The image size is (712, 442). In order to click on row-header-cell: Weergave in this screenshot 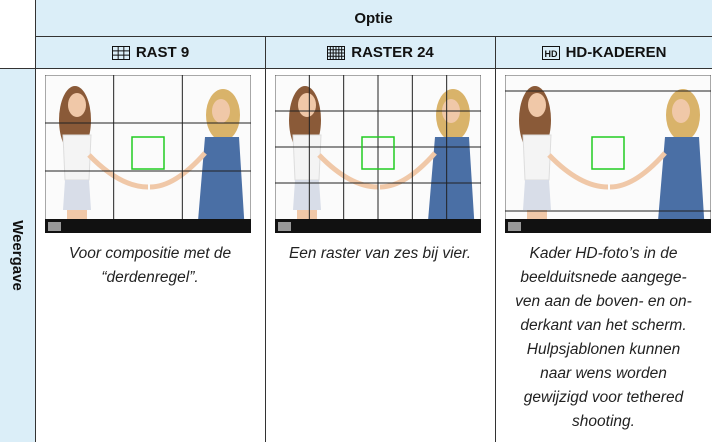, I will do `click(17, 255)`.